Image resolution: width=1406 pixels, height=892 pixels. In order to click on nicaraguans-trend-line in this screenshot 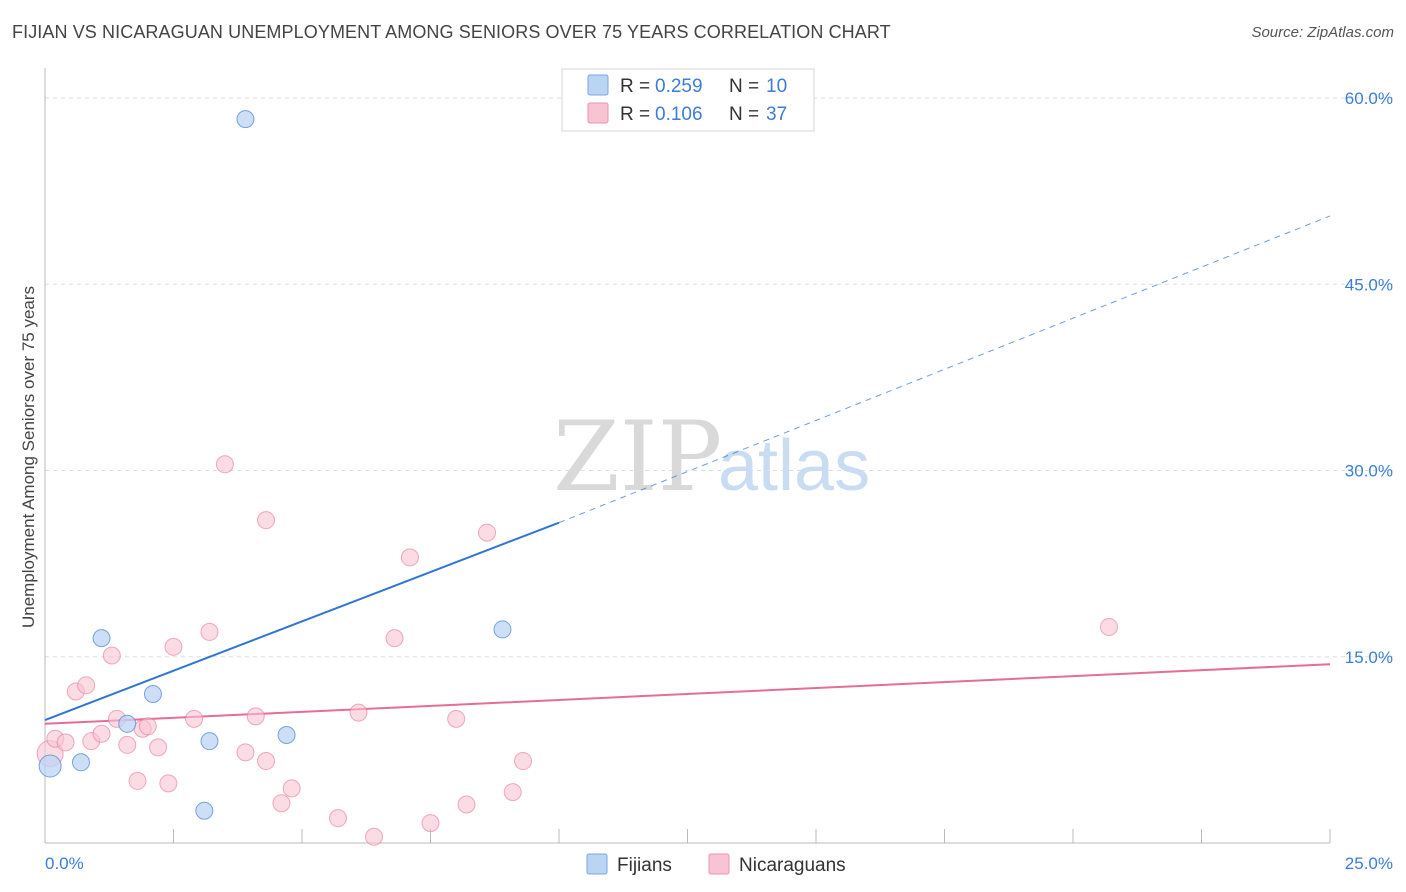, I will do `click(687, 694)`.